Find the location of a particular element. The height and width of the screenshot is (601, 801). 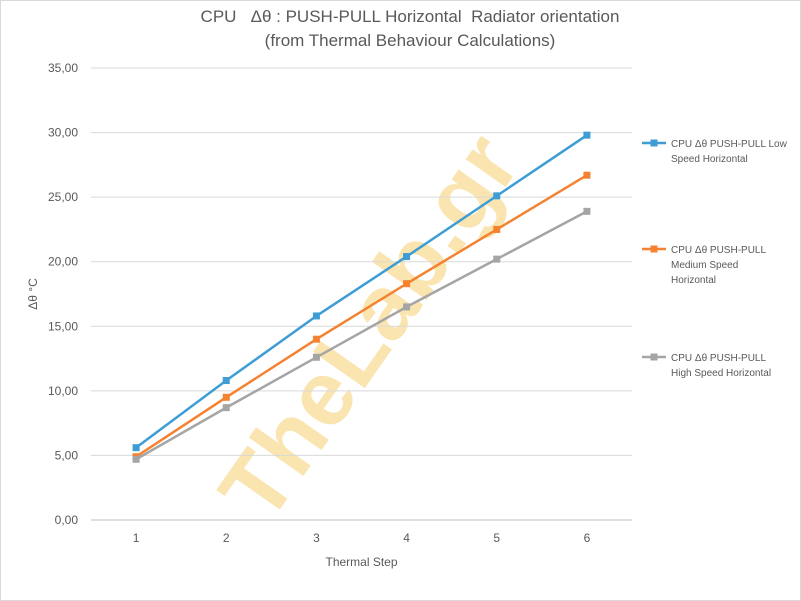

y-tick-label: 30,00 is located at coordinates (63, 133).